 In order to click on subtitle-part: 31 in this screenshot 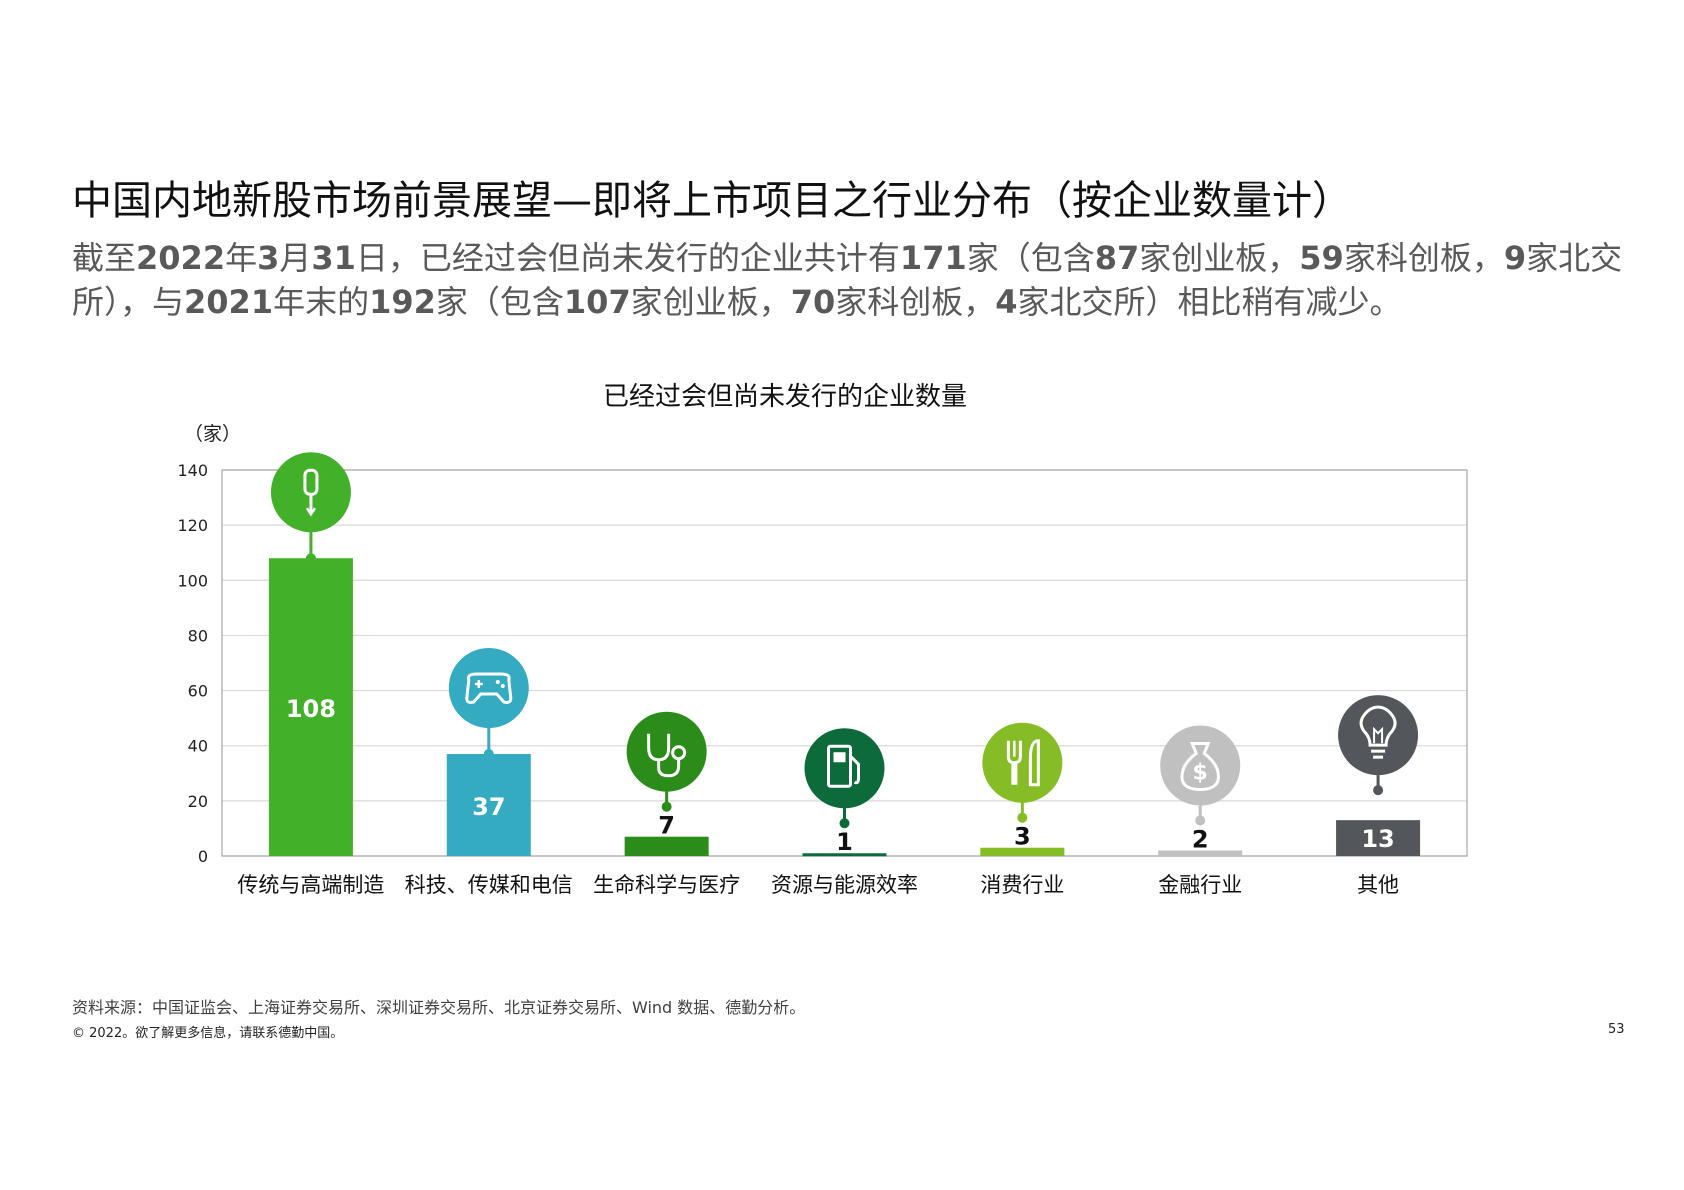, I will do `click(333, 258)`.